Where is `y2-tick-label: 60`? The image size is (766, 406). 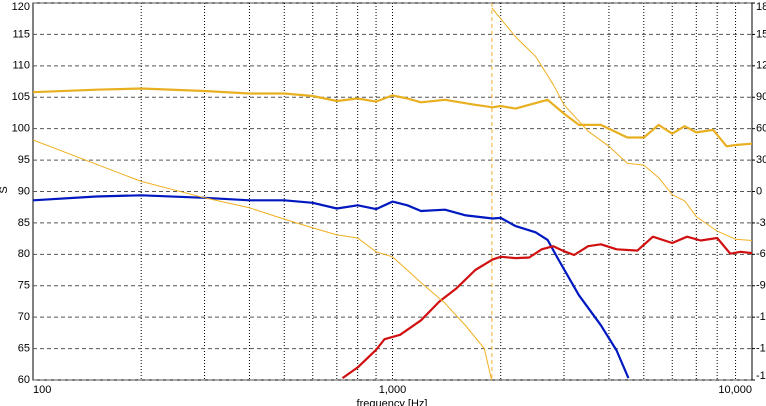
y2-tick-label: 60 is located at coordinates (761, 129).